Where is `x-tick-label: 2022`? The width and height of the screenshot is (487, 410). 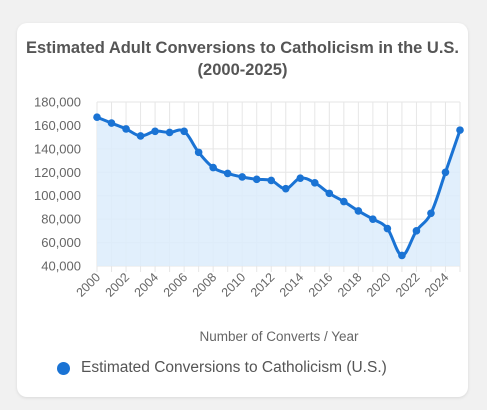
x-tick-label: 2022 is located at coordinates (408, 285).